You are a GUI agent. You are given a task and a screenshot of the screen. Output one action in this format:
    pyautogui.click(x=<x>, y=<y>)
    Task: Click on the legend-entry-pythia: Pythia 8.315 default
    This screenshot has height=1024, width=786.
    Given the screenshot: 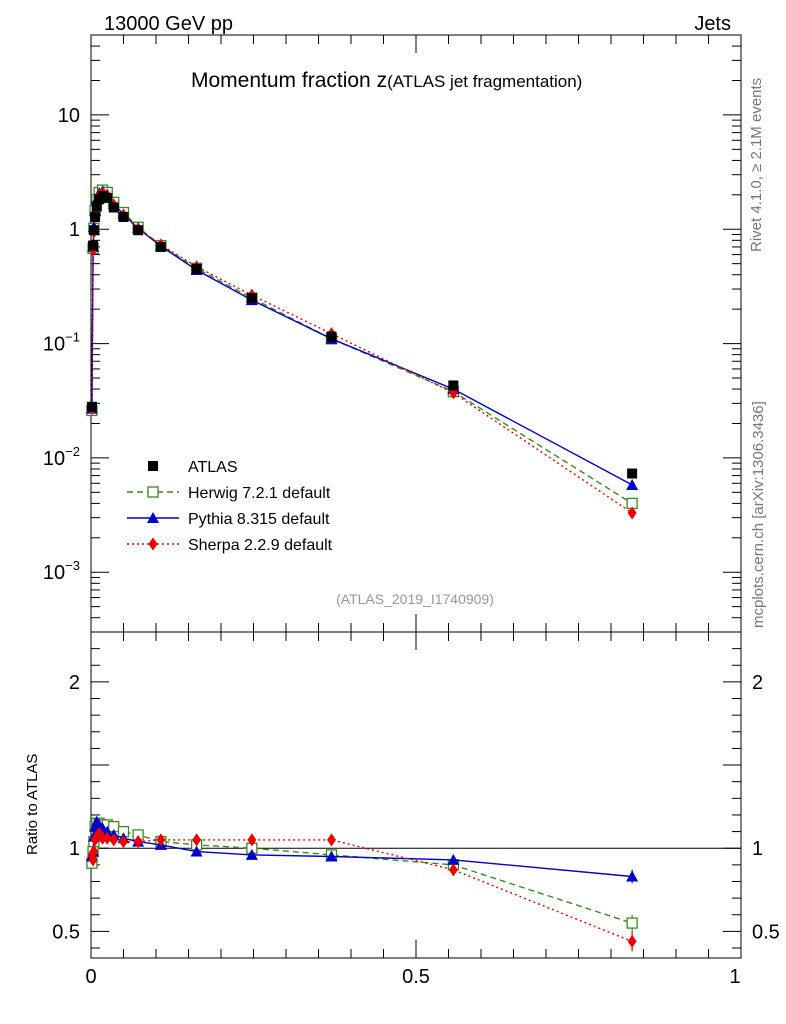 What is the action you would take?
    pyautogui.click(x=228, y=519)
    